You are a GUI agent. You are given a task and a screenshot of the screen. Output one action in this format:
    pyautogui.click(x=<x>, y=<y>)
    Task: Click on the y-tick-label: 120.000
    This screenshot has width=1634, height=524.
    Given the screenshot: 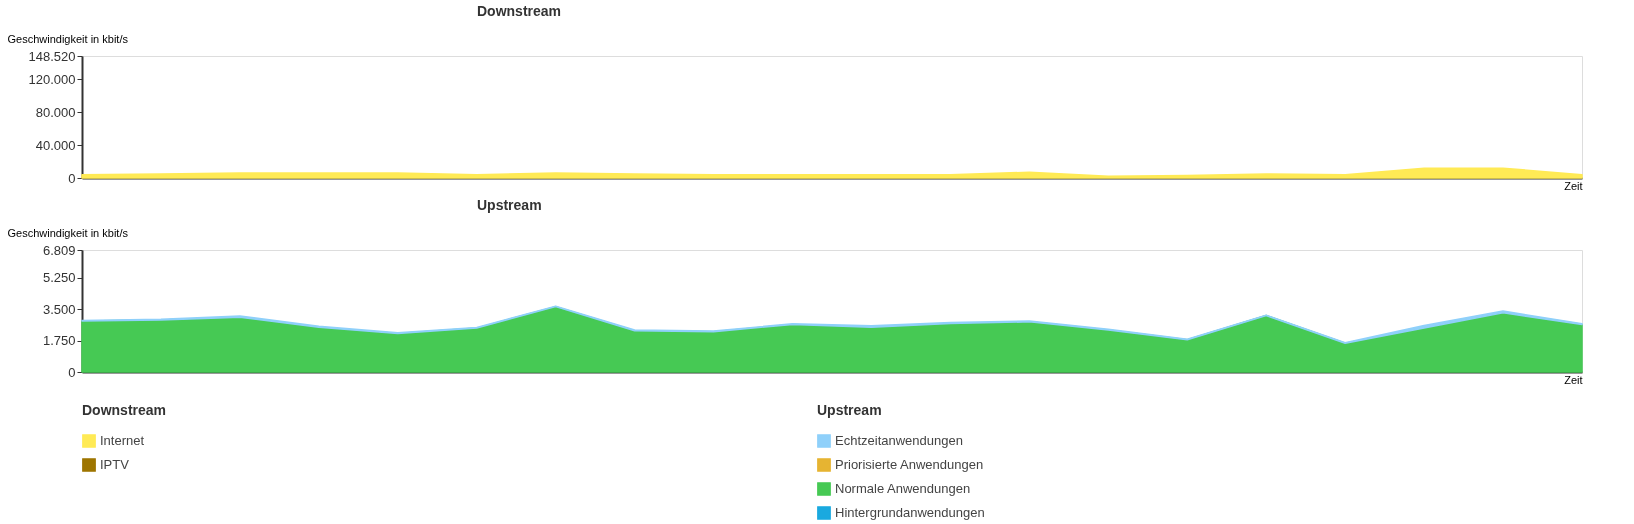 What is the action you would take?
    pyautogui.click(x=52, y=79)
    